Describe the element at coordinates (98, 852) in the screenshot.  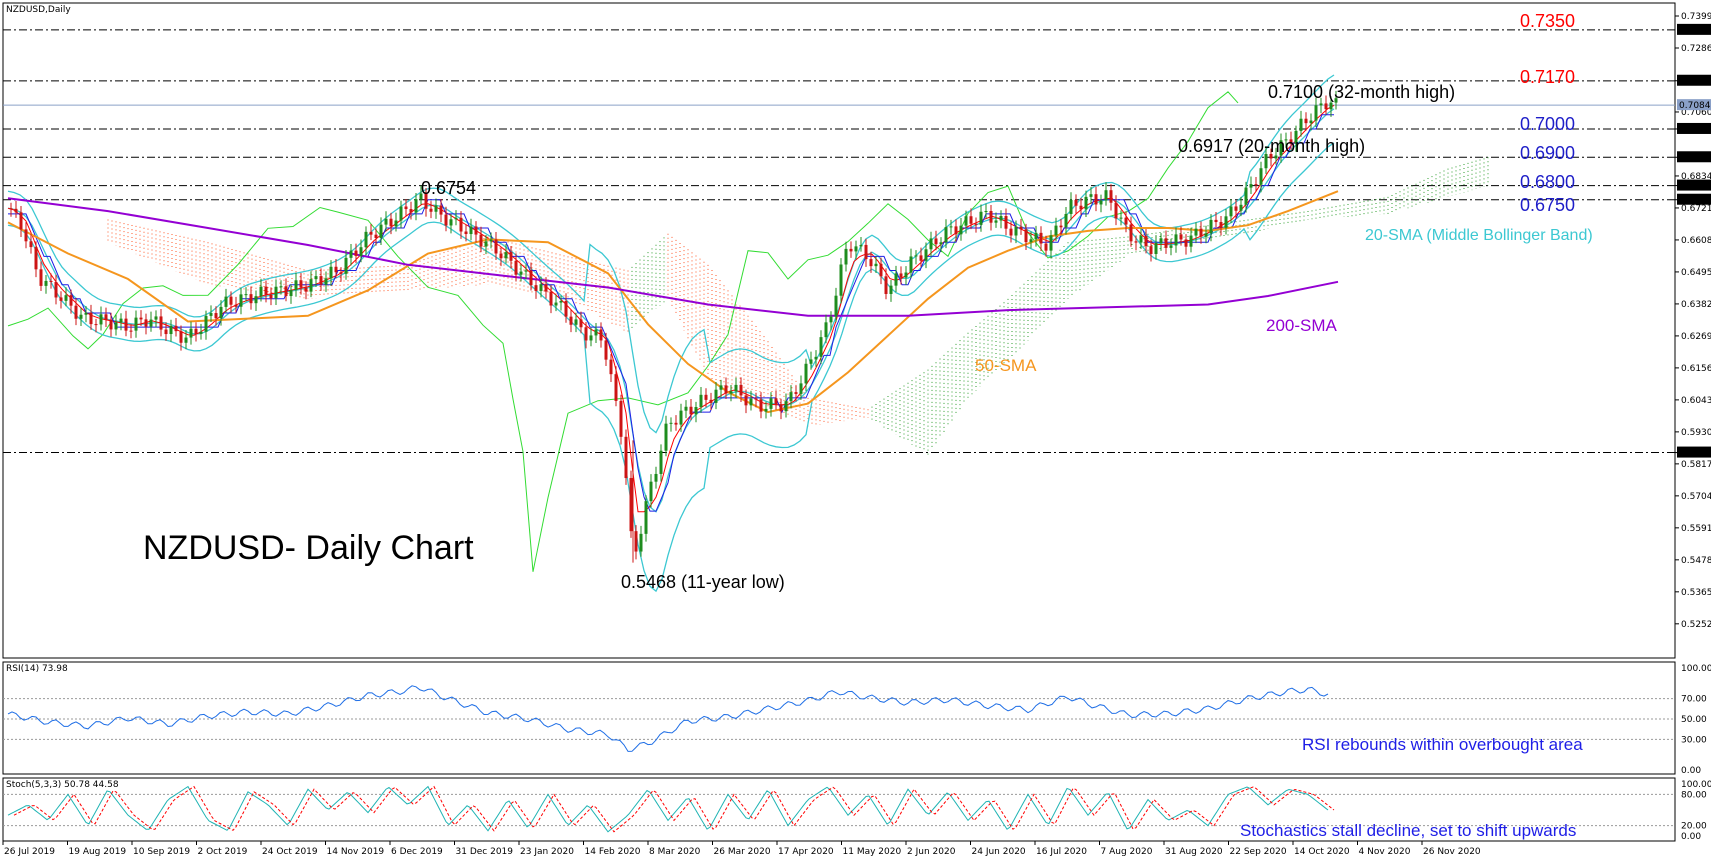
I see `time-axis-label: 19 Aug 2019` at that location.